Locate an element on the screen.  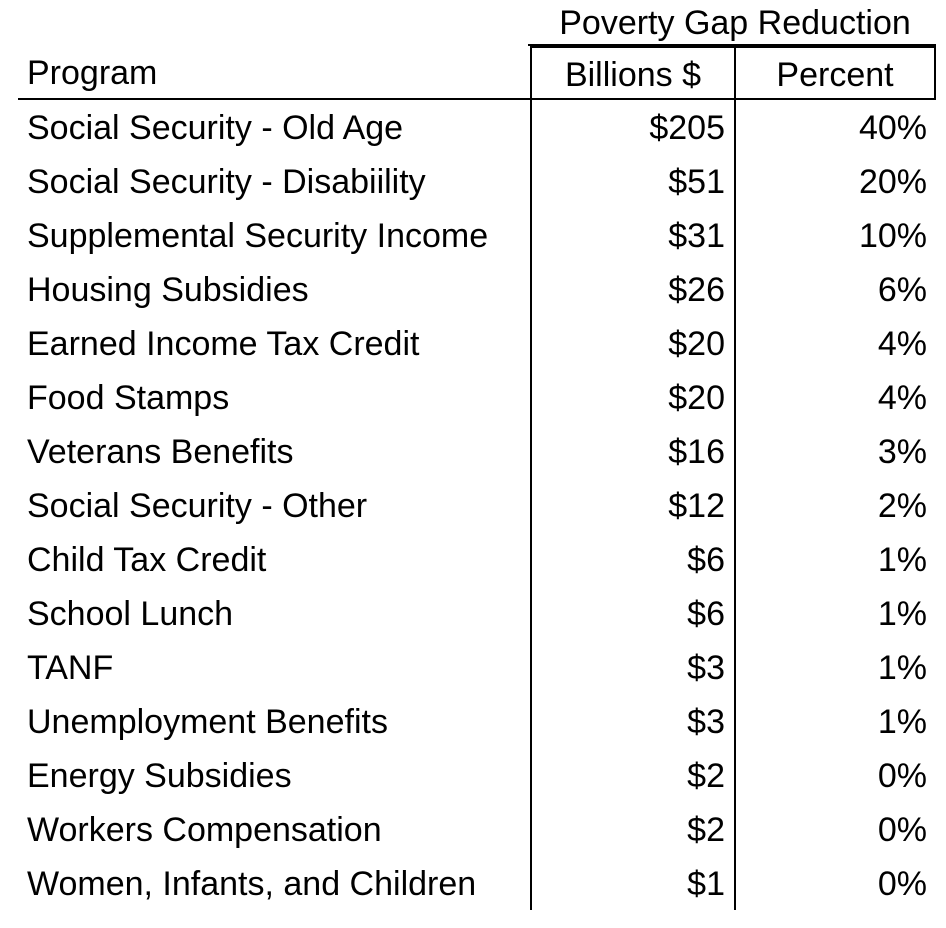
cell-program: Supplemental Security Income is located at coordinates (258, 236).